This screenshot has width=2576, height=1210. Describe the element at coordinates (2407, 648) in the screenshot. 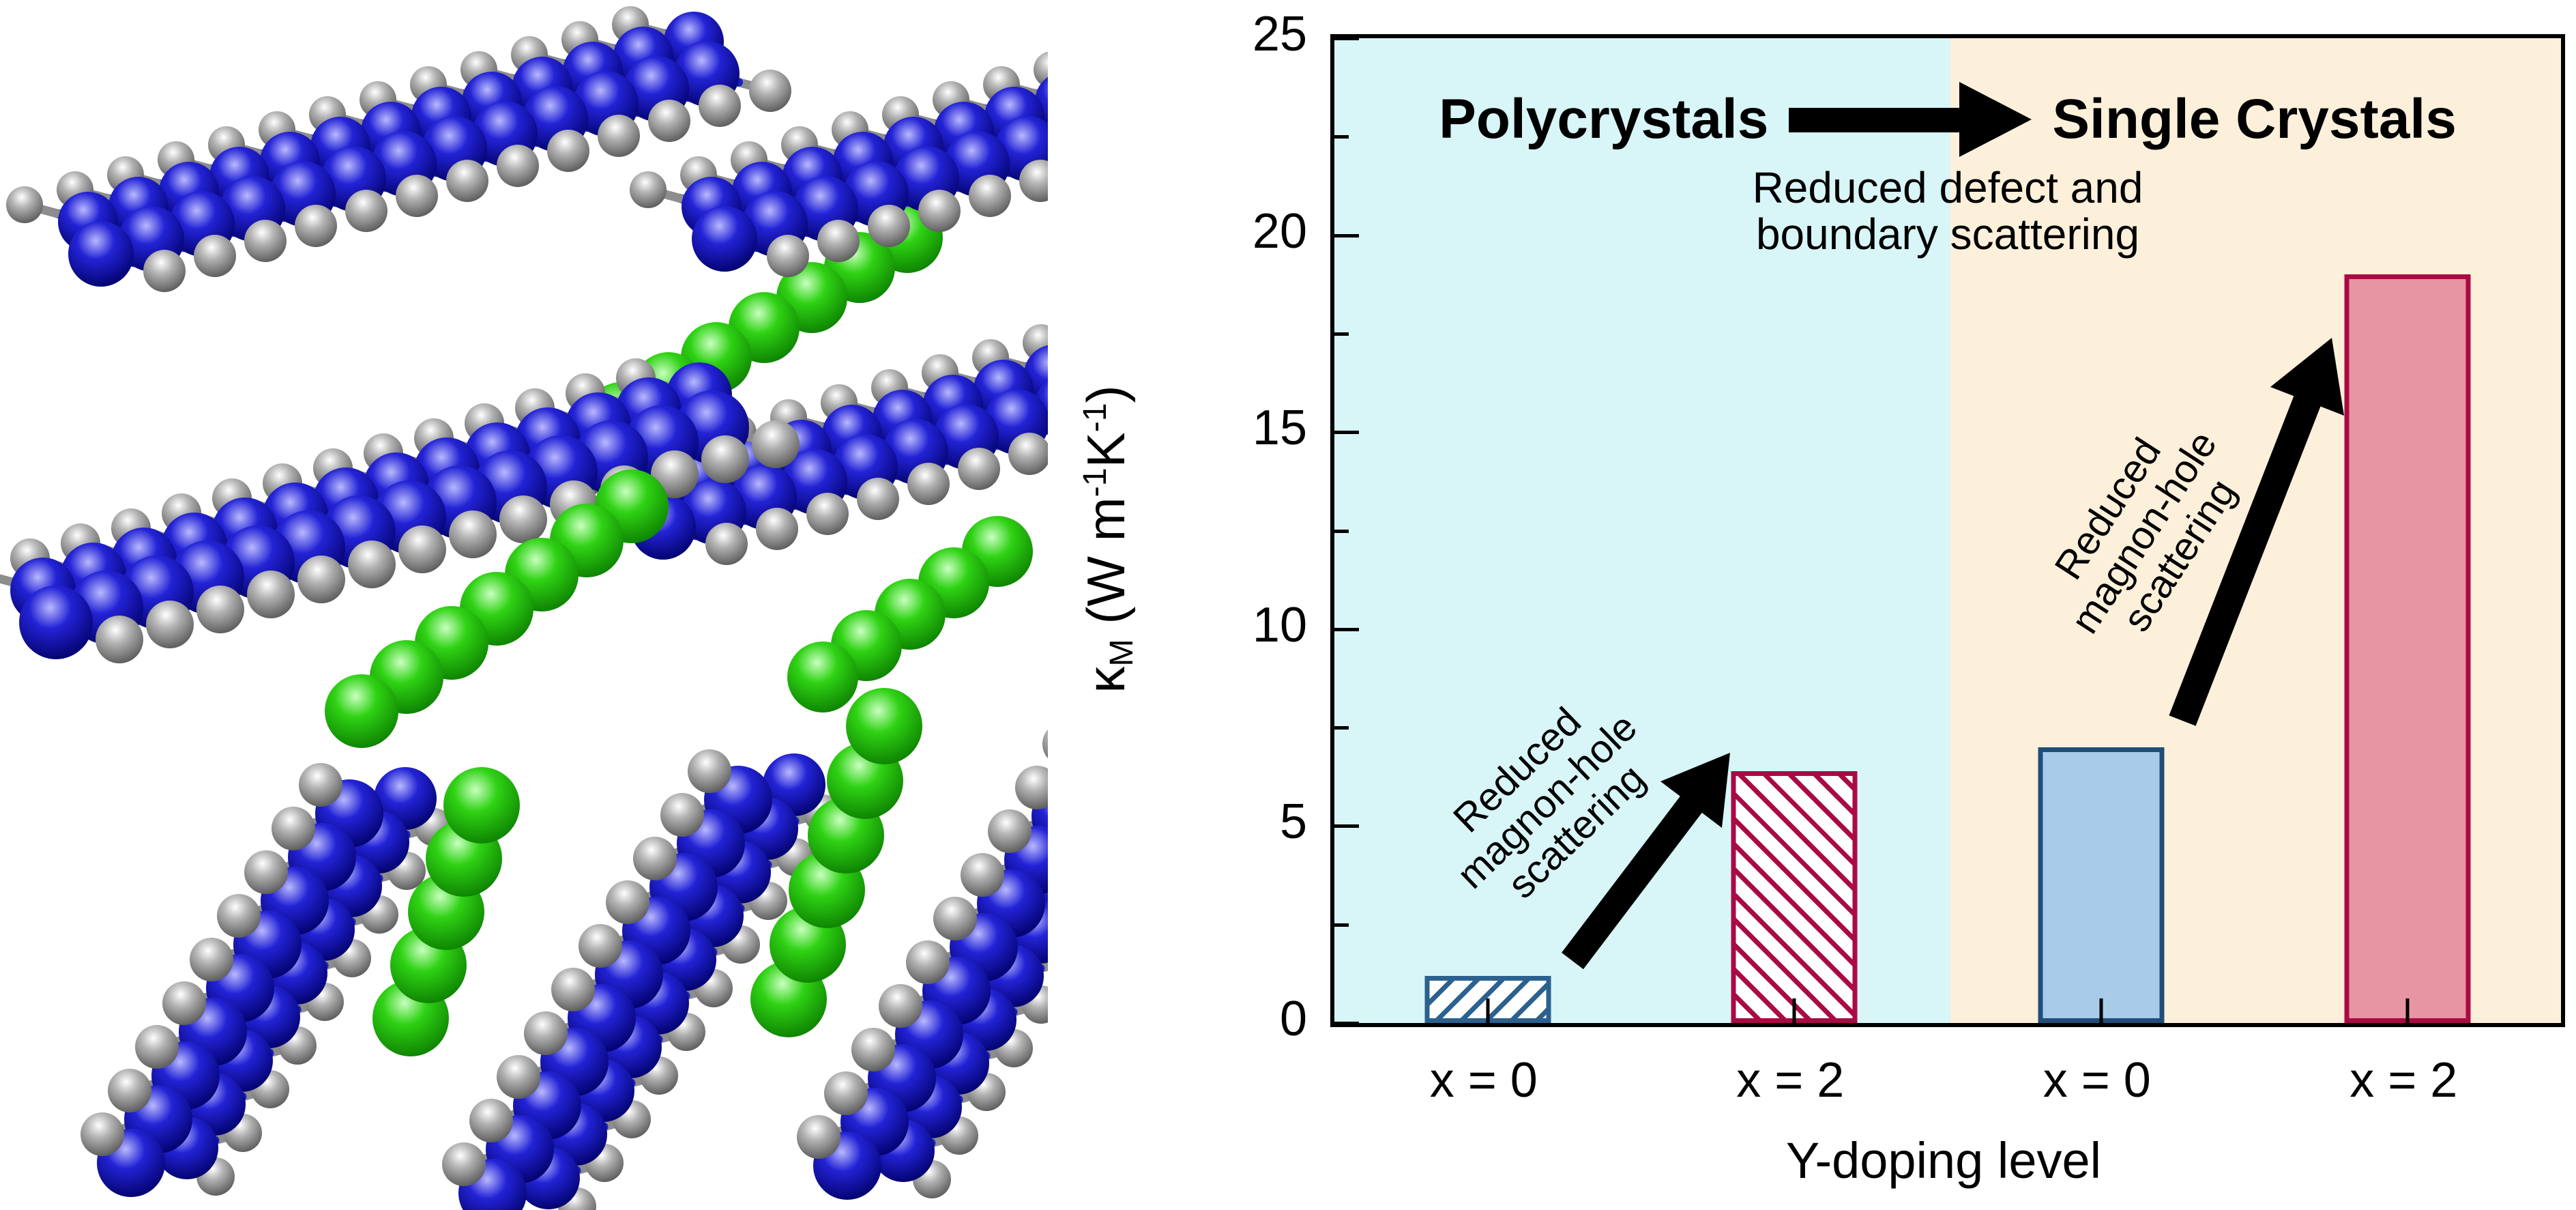

I see `bar-single-crystals-x2` at that location.